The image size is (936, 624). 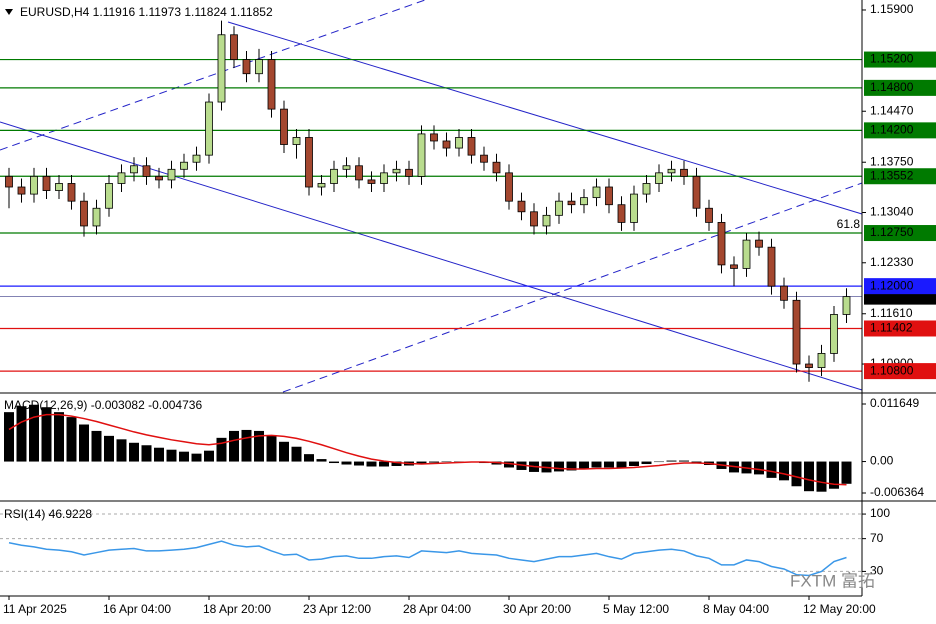 I want to click on x-tick-label: 18 Apr 20:00, so click(x=237, y=609).